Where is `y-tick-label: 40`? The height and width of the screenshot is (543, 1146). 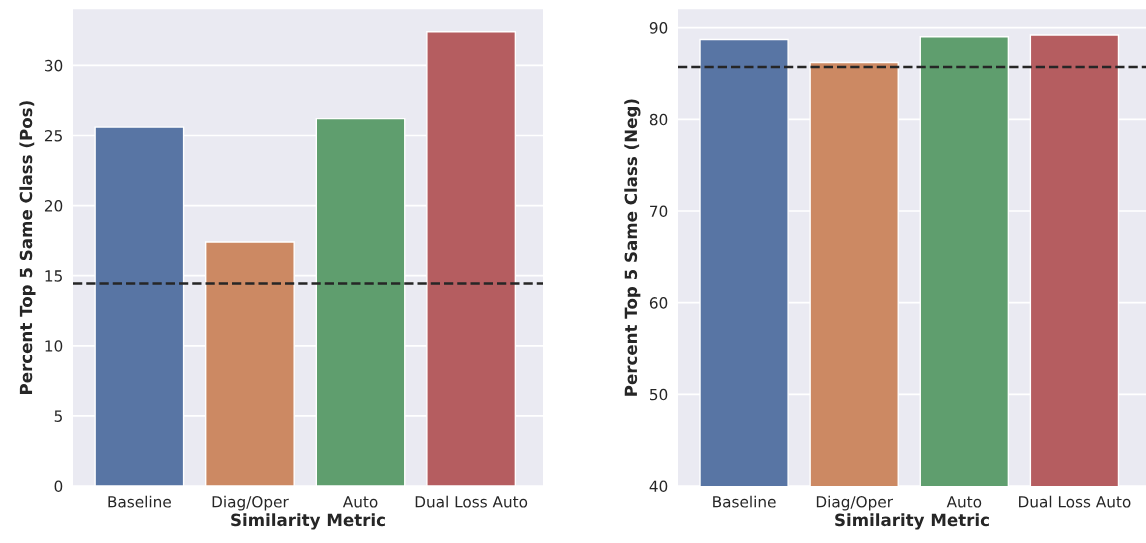 y-tick-label: 40 is located at coordinates (658, 486).